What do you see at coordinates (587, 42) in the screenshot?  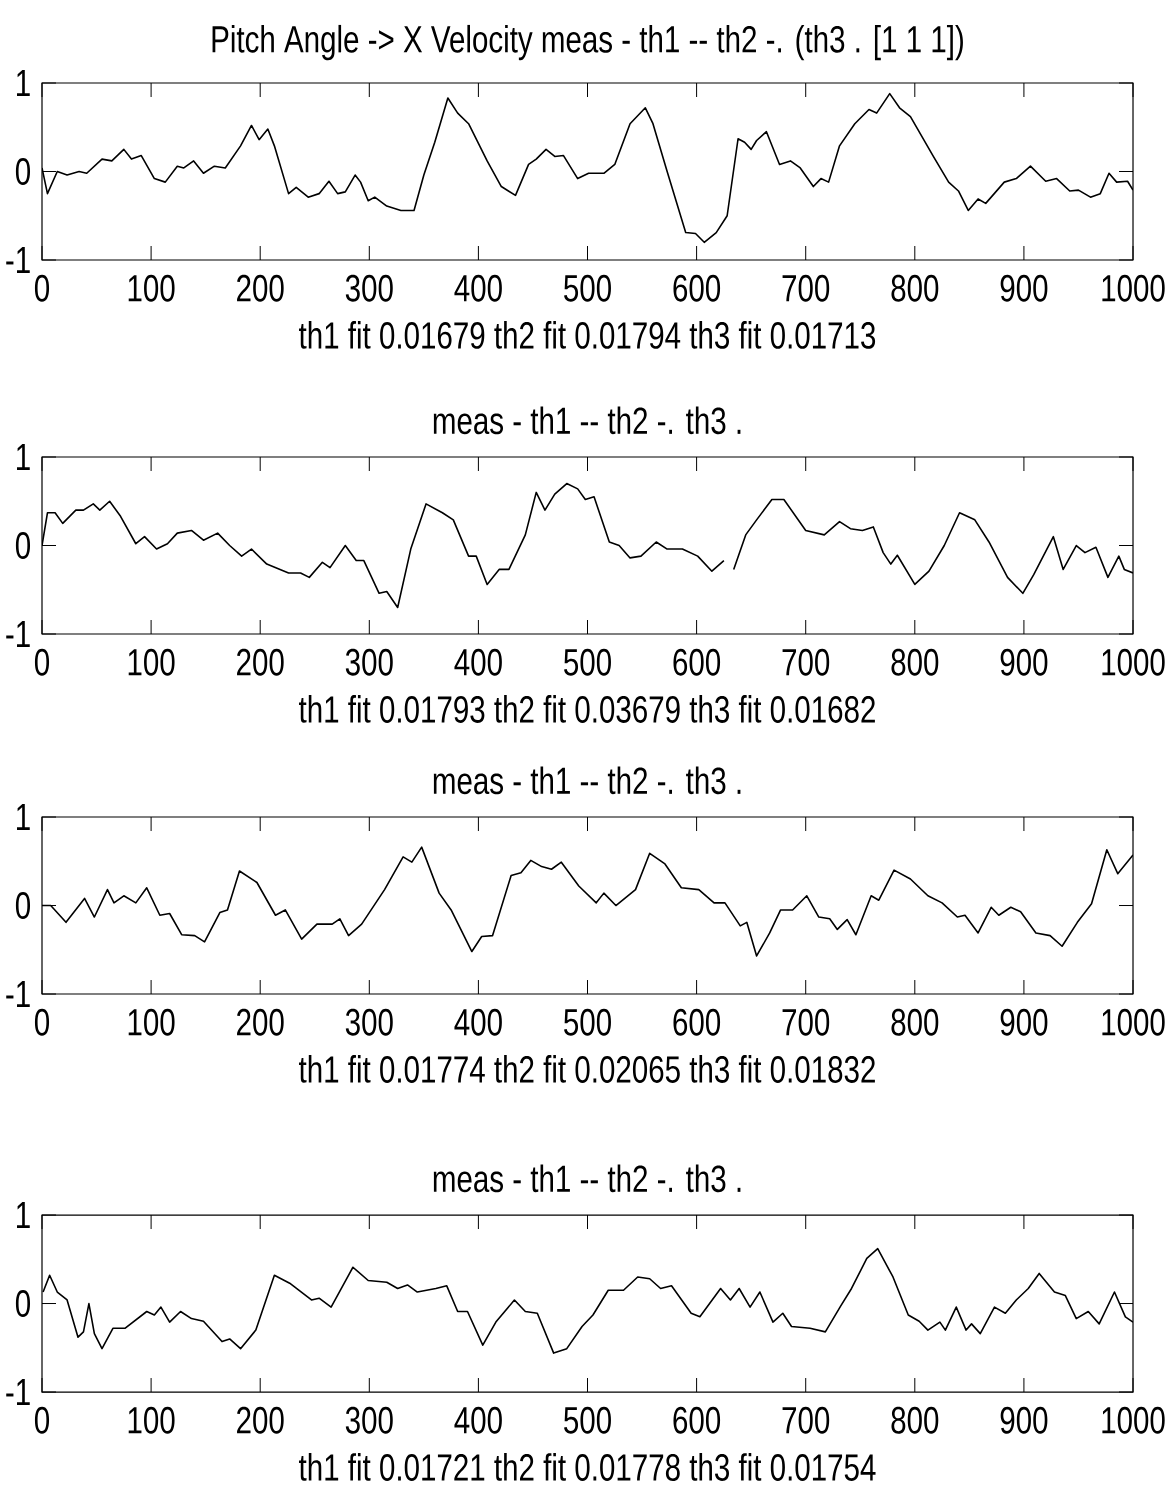 I see `chart-title: Pitch Angle -> X Velocity meas - th1 -- th2 -. (th3 . [1 1 1])` at bounding box center [587, 42].